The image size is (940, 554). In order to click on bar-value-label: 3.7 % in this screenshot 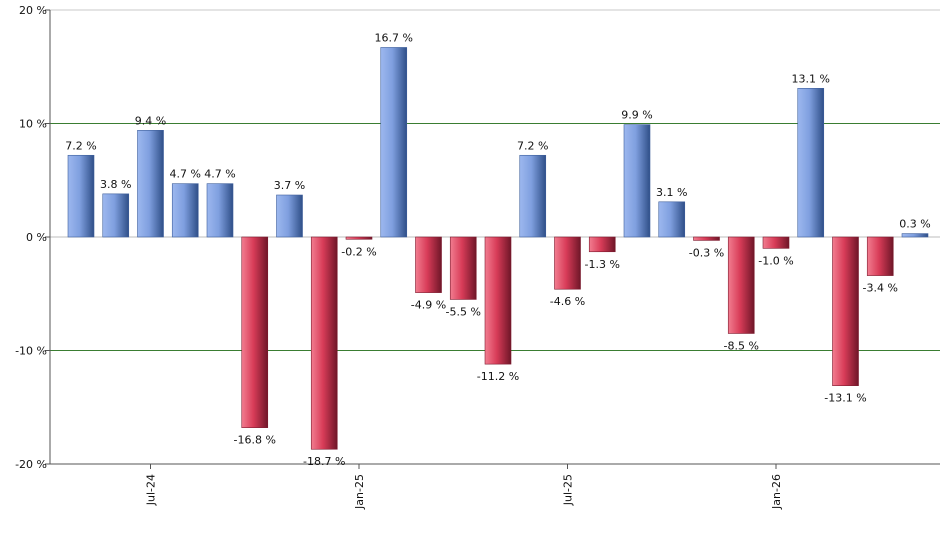, I will do `click(289, 185)`.